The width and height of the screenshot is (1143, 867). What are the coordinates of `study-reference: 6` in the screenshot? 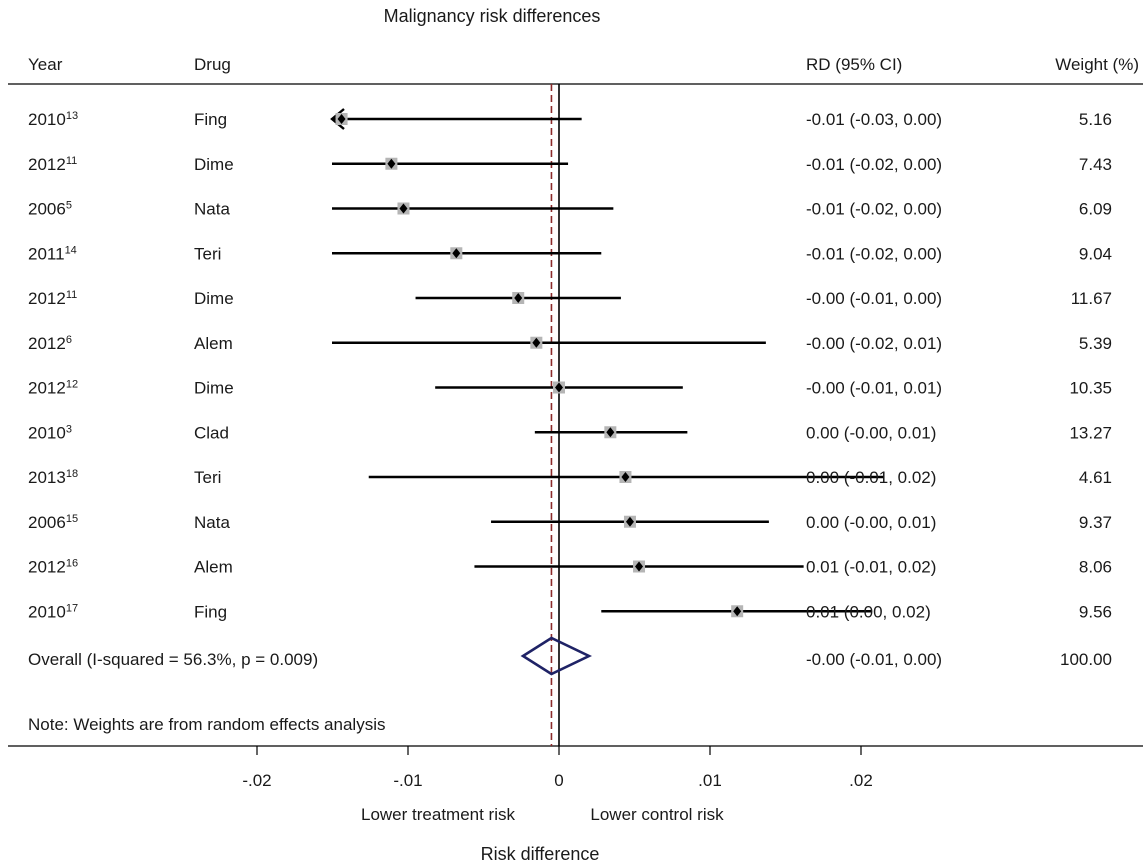 It's located at (69, 340).